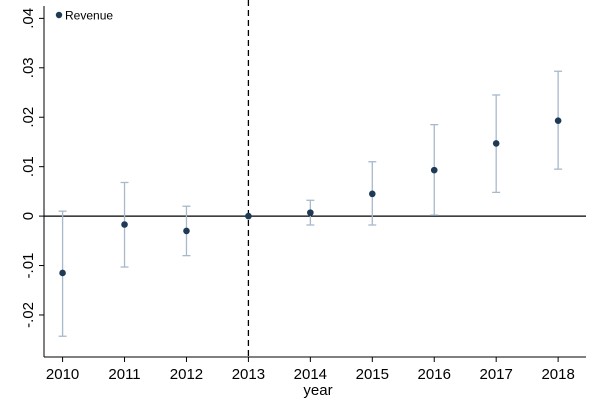  I want to click on y-tick-label: .04, so click(28, 18).